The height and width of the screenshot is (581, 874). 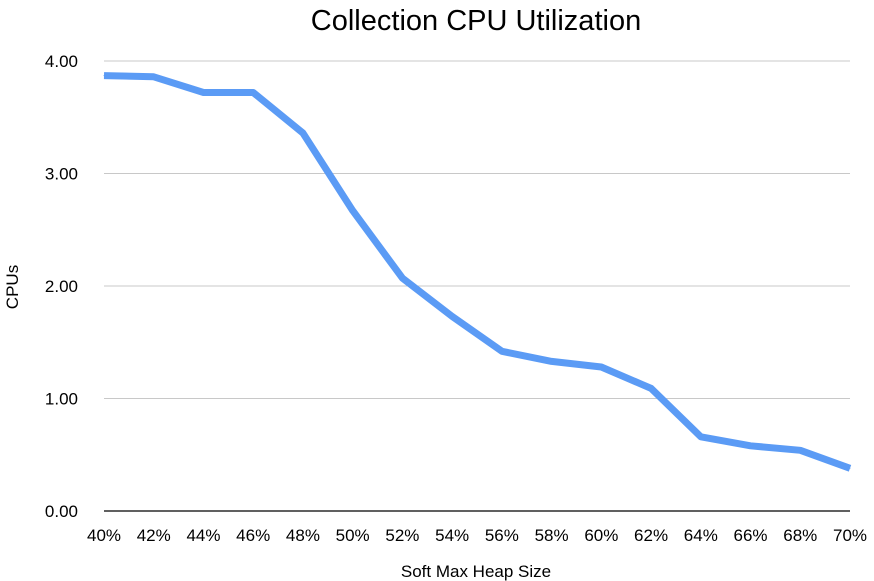 I want to click on x-tick-label: 48%, so click(x=303, y=535).